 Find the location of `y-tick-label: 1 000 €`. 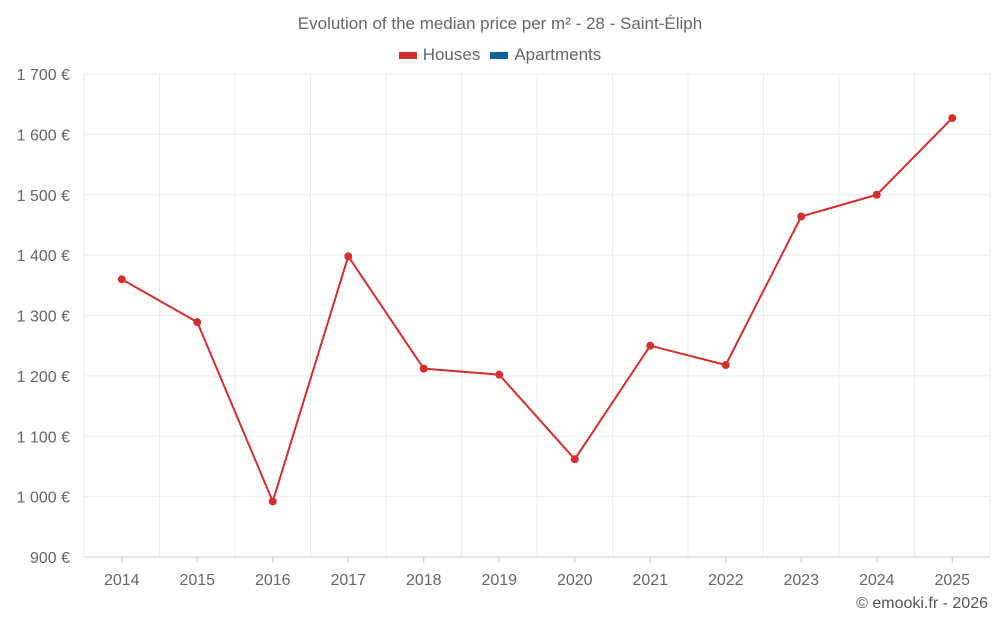

y-tick-label: 1 000 € is located at coordinates (43, 498).